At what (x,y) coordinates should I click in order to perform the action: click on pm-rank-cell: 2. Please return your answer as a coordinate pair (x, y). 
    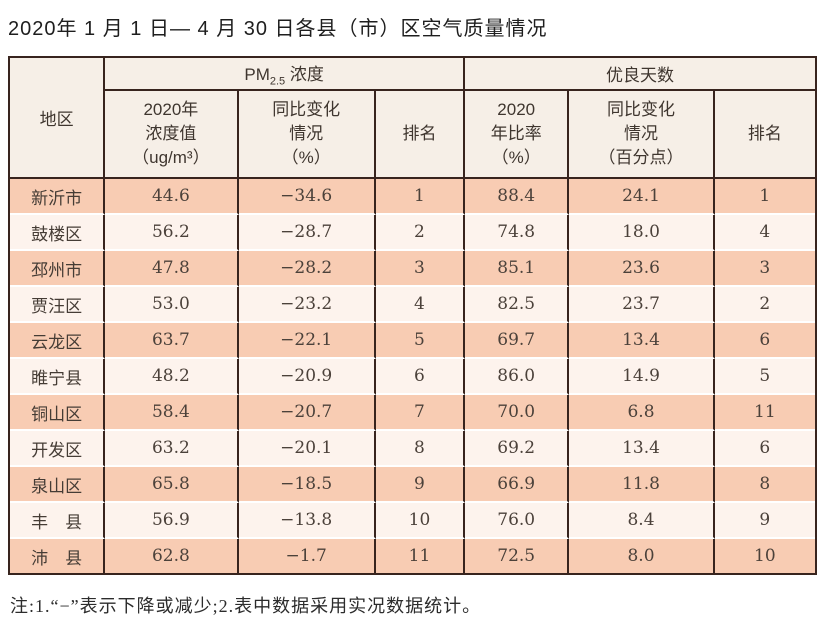
    Looking at the image, I should click on (420, 233).